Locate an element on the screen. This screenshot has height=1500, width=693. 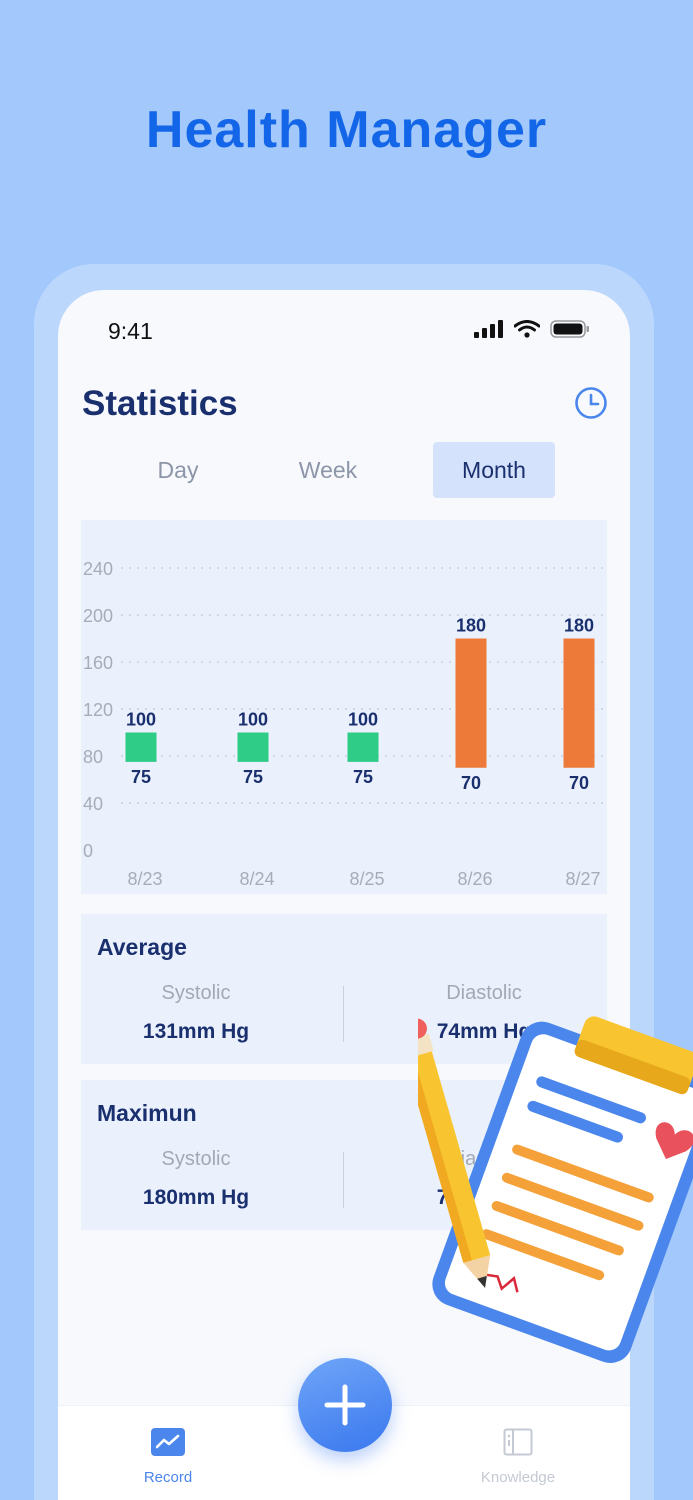
average-title: Average is located at coordinates (142, 947).